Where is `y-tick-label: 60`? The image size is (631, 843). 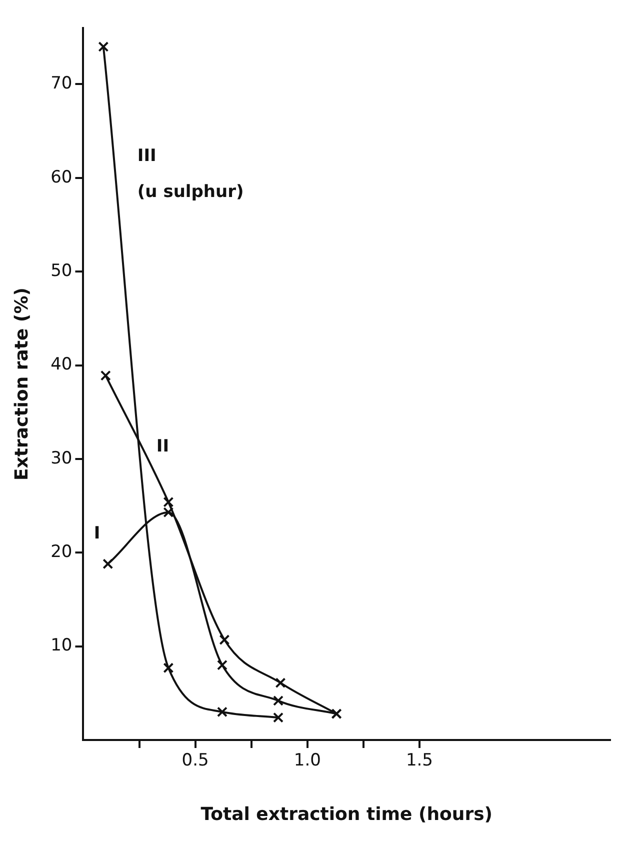 y-tick-label: 60 is located at coordinates (61, 177).